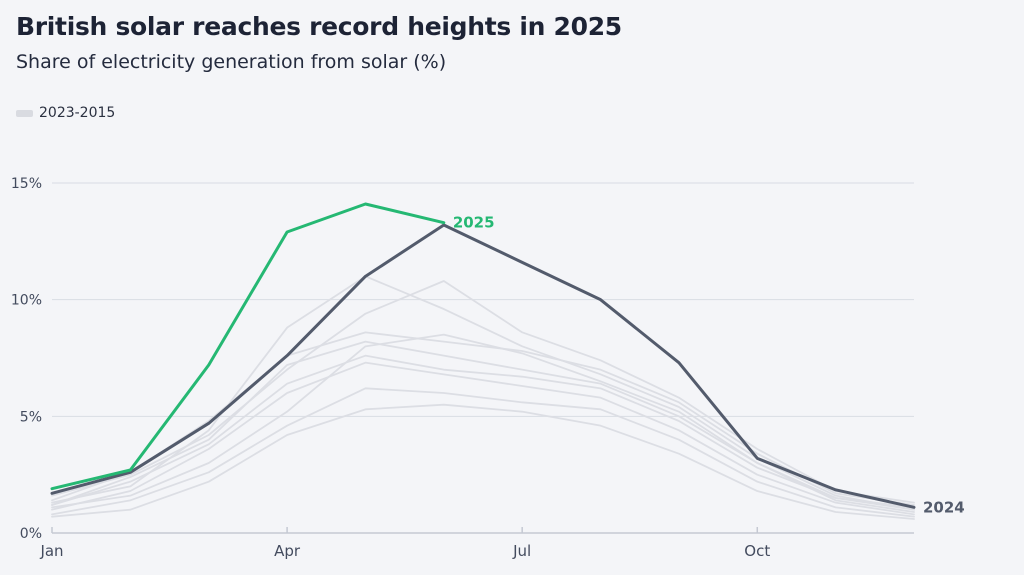 This screenshot has height=575, width=1024. I want to click on y-tick-label: 5%, so click(31, 417).